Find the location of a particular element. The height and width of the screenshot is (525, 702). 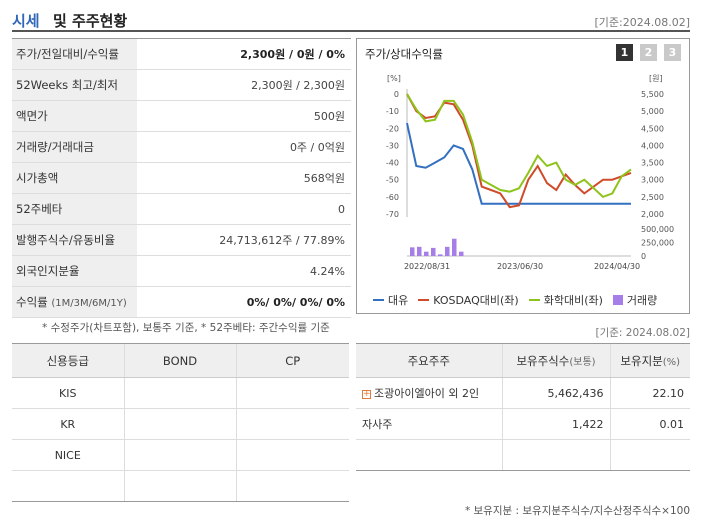

quote-row: 시가총액 568억원 is located at coordinates (181, 178).